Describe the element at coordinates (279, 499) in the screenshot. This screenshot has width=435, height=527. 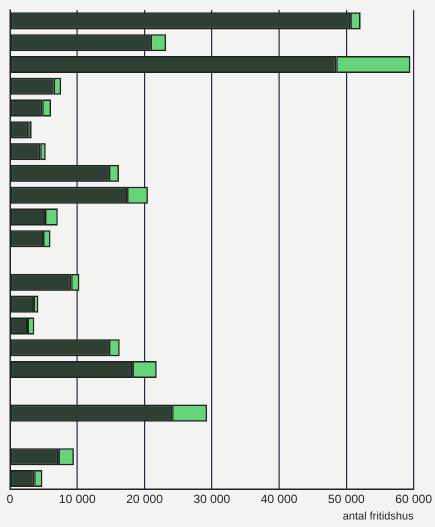
I see `x-tick-label: 40 000` at that location.